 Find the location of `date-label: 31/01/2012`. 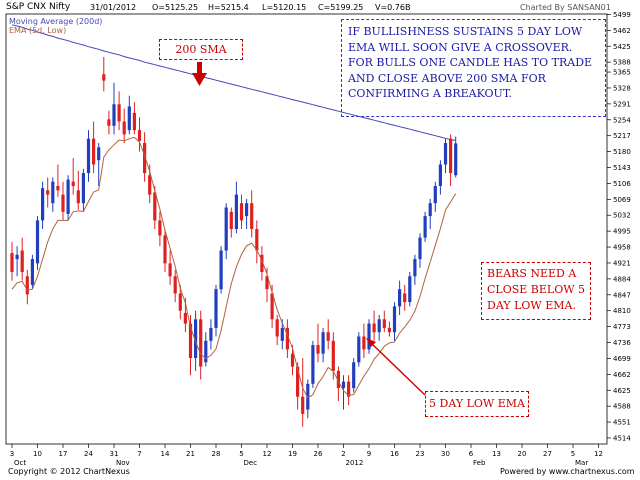

date-label: 31/01/2012 is located at coordinates (113, 7).